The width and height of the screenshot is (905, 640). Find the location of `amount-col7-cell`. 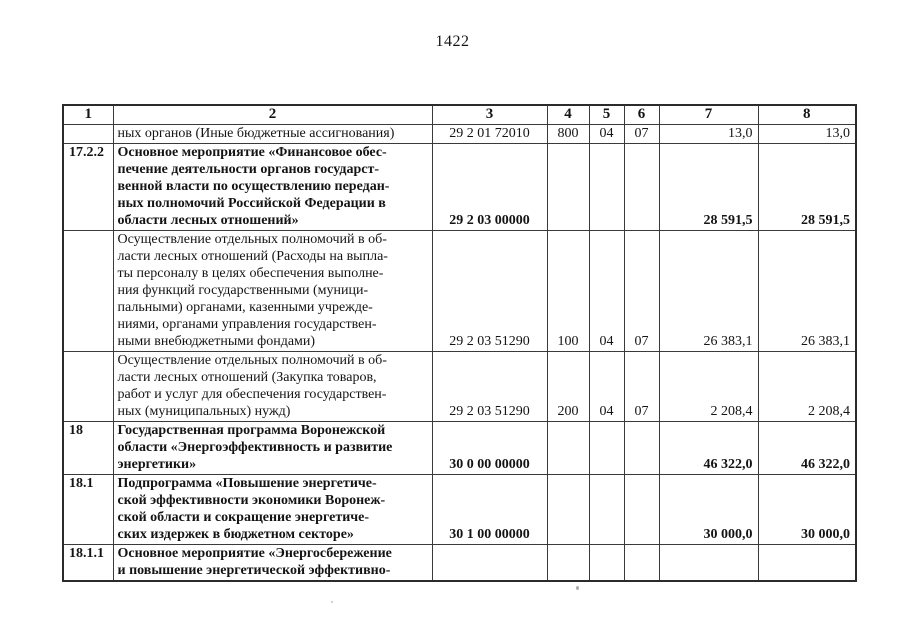

amount-col7-cell is located at coordinates (708, 562).